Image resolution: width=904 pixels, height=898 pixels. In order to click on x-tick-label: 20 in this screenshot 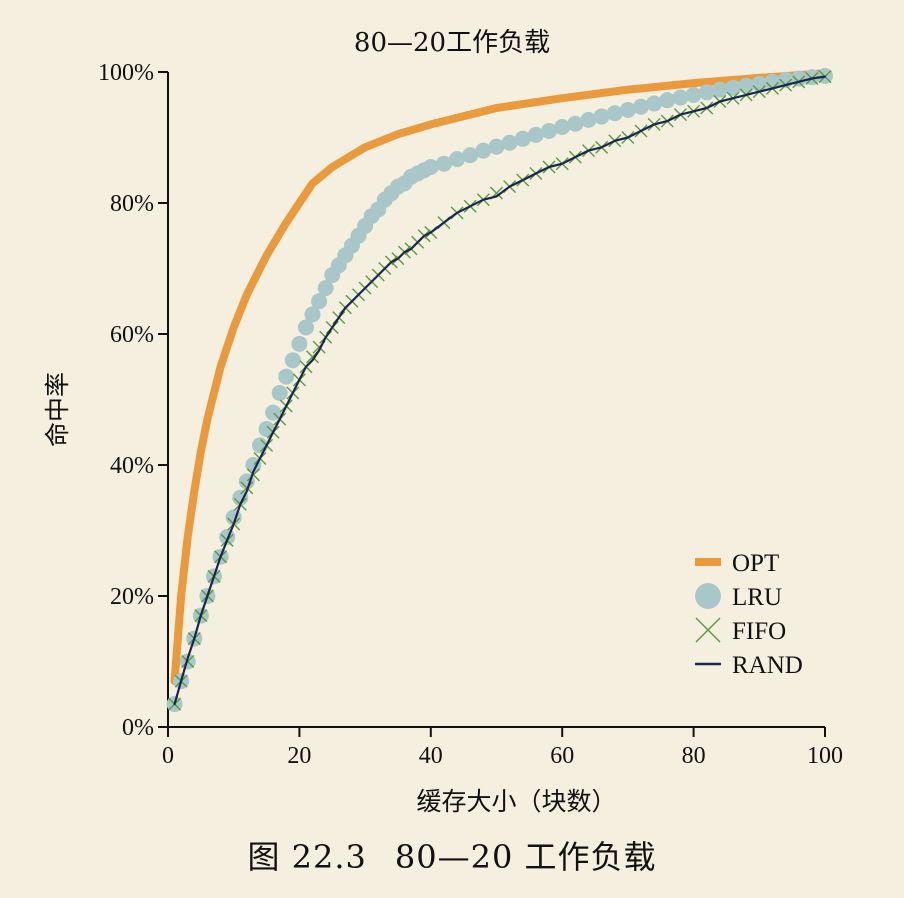, I will do `click(299, 756)`.